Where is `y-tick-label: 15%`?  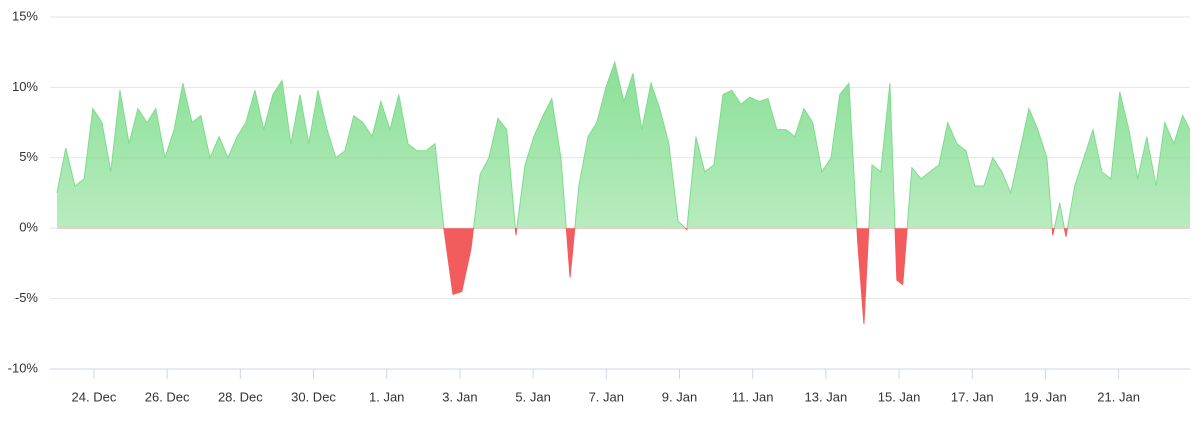 y-tick-label: 15% is located at coordinates (25, 15).